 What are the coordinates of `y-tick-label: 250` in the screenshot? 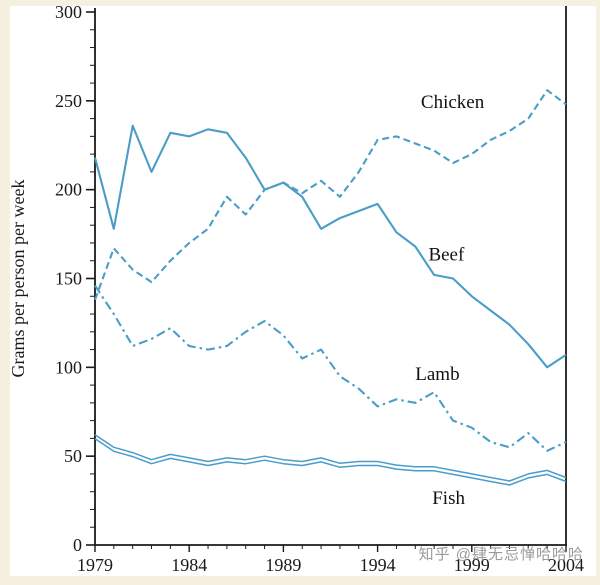 It's located at (68, 101).